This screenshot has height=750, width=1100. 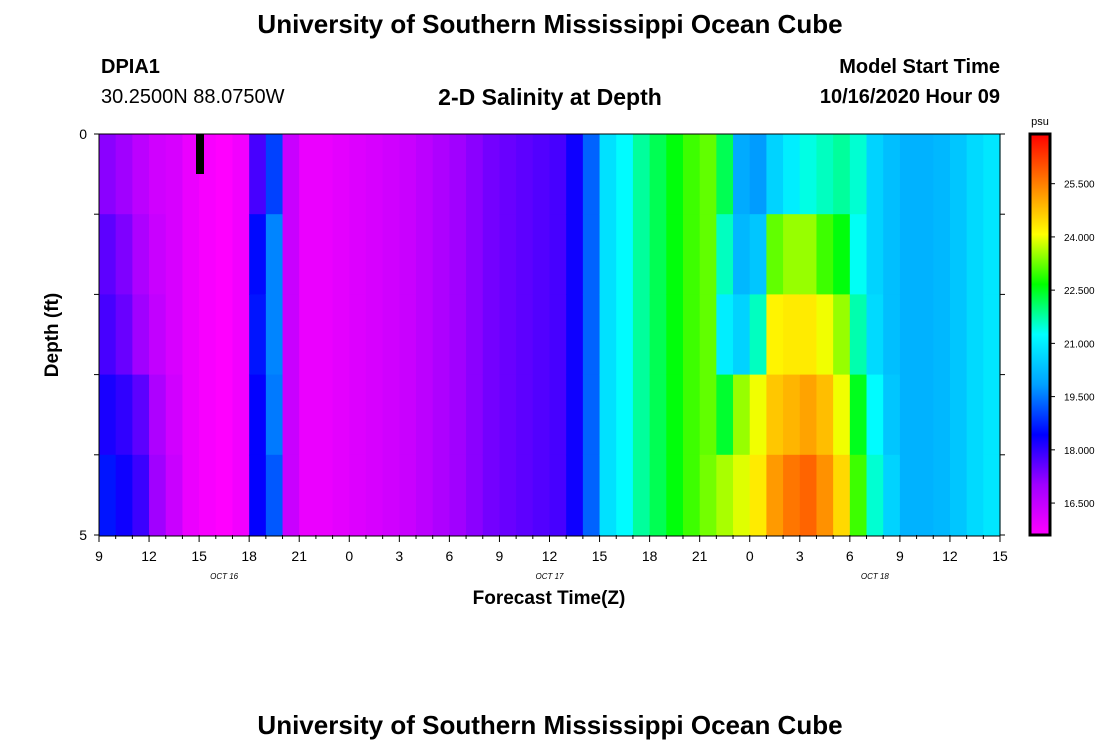 I want to click on station-coords: 30.2500N 88.0750W, so click(x=193, y=97).